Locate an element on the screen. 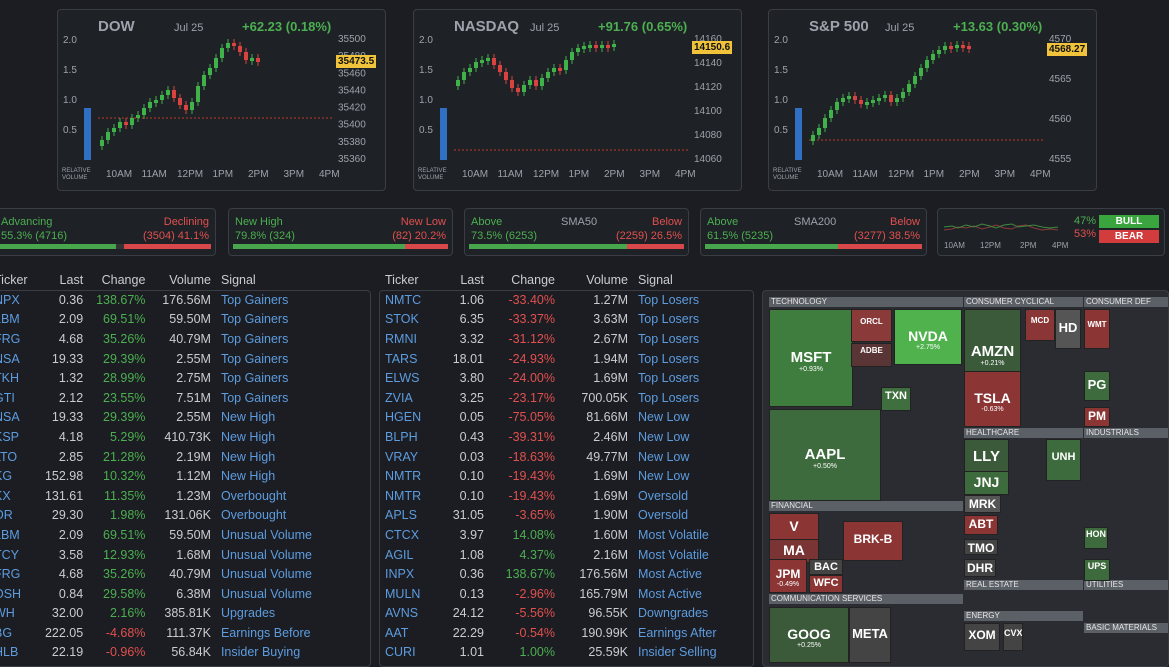 Image resolution: width=1169 pixels, height=667 pixels. ticker-link: TARS is located at coordinates (401, 358).